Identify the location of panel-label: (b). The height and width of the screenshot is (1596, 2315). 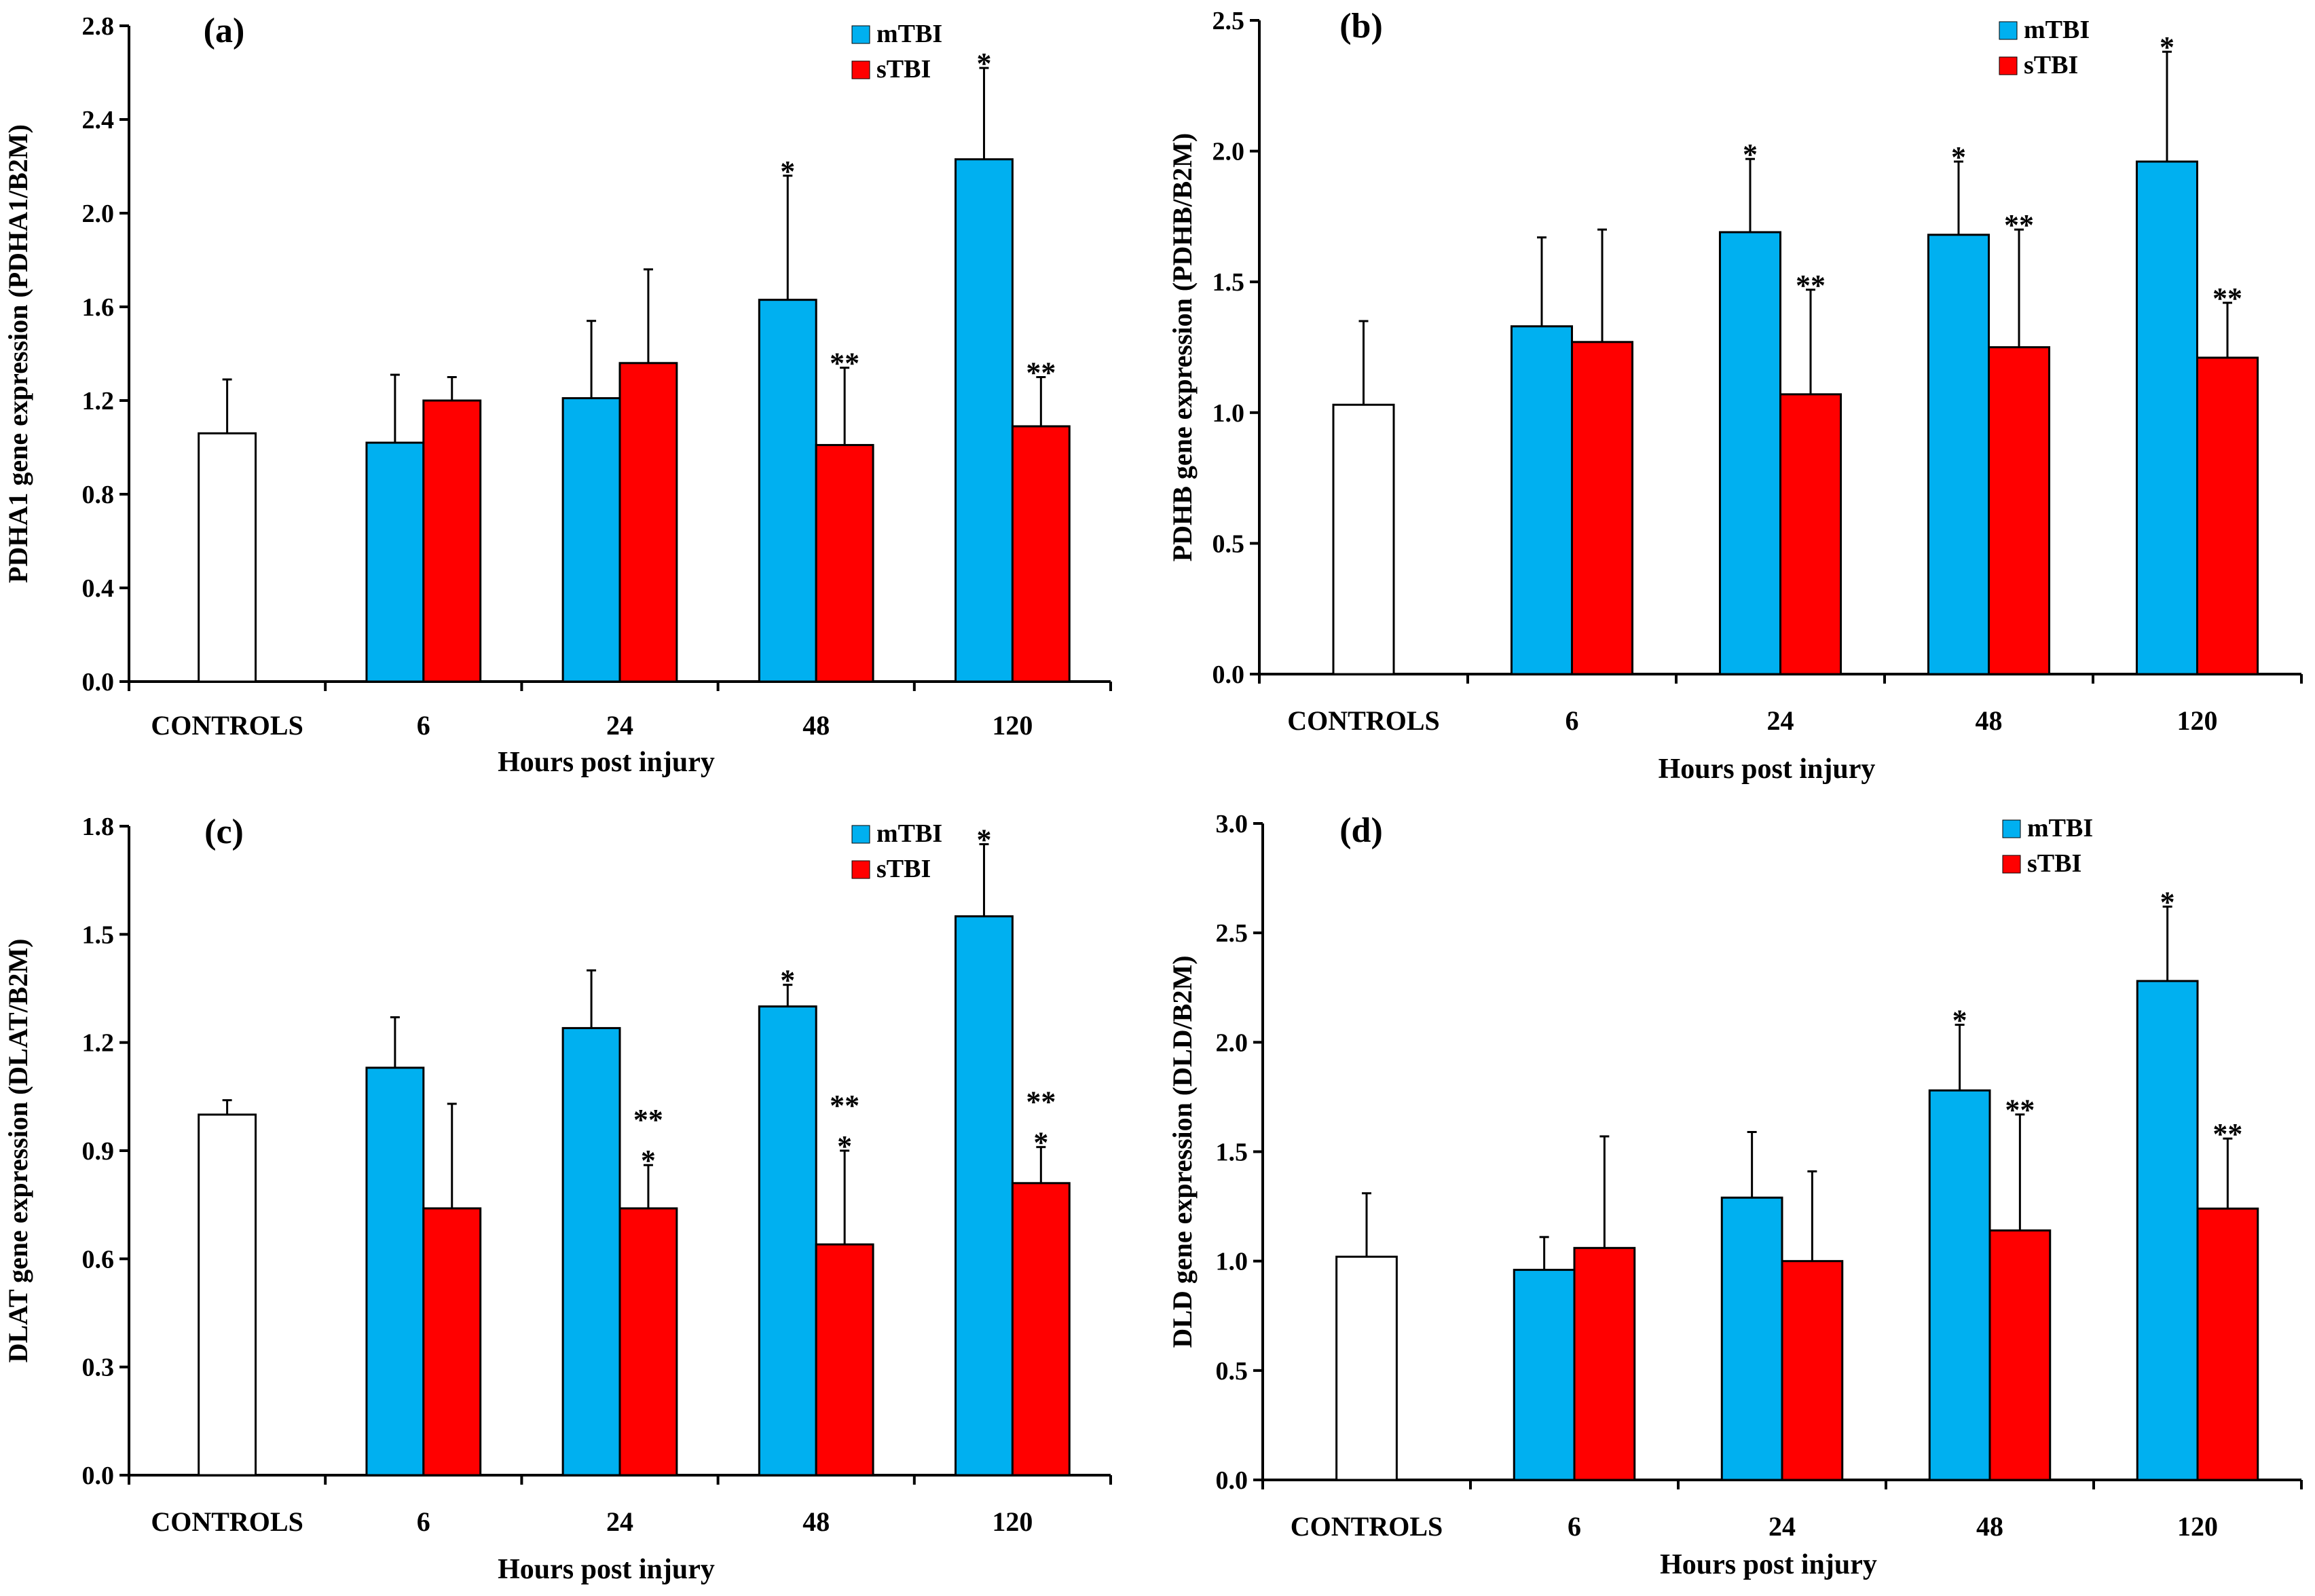
(1361, 26).